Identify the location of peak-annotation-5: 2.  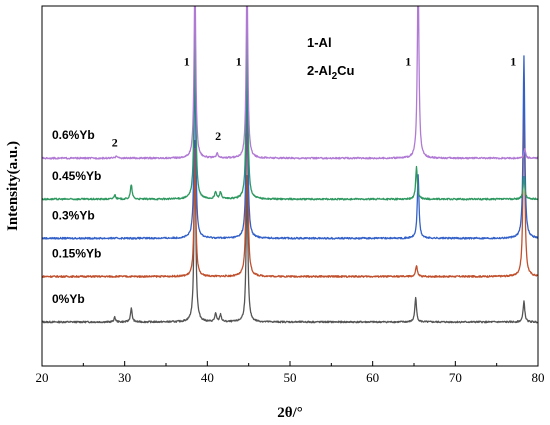
(218, 136).